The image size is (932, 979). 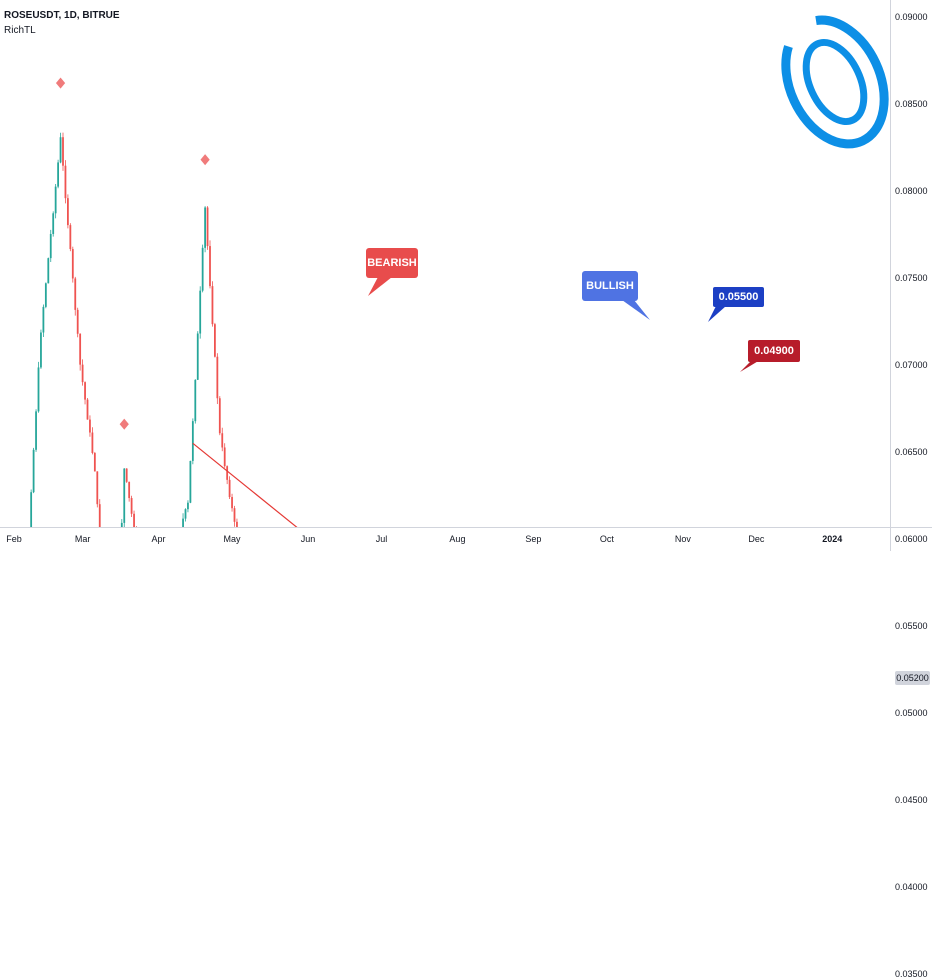 What do you see at coordinates (717, 314) in the screenshot?
I see `resistance-pointer` at bounding box center [717, 314].